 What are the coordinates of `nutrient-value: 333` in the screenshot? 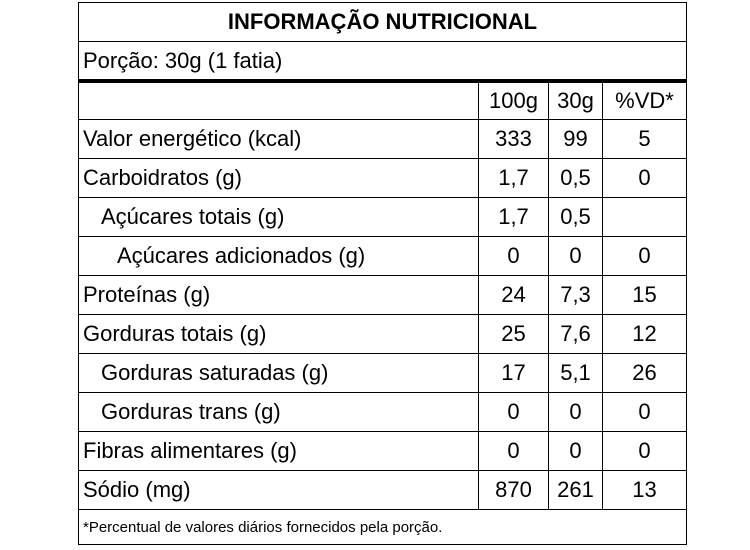 It's located at (513, 139).